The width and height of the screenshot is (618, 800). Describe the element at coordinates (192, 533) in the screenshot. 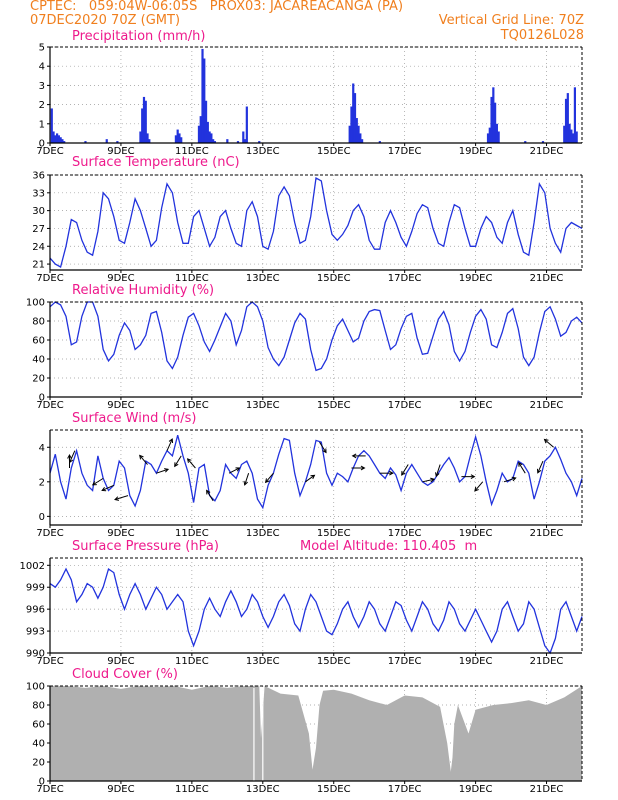

I see `wind-xtick-label: 11DEC` at that location.